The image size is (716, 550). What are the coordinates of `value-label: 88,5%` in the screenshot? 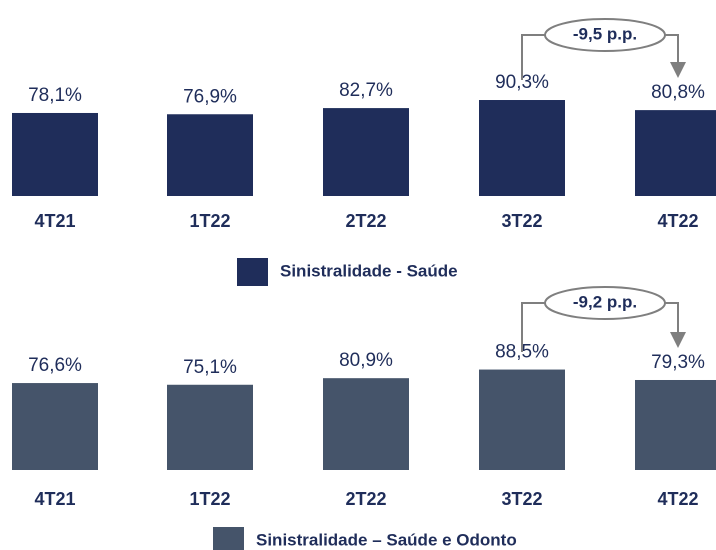 It's located at (522, 352).